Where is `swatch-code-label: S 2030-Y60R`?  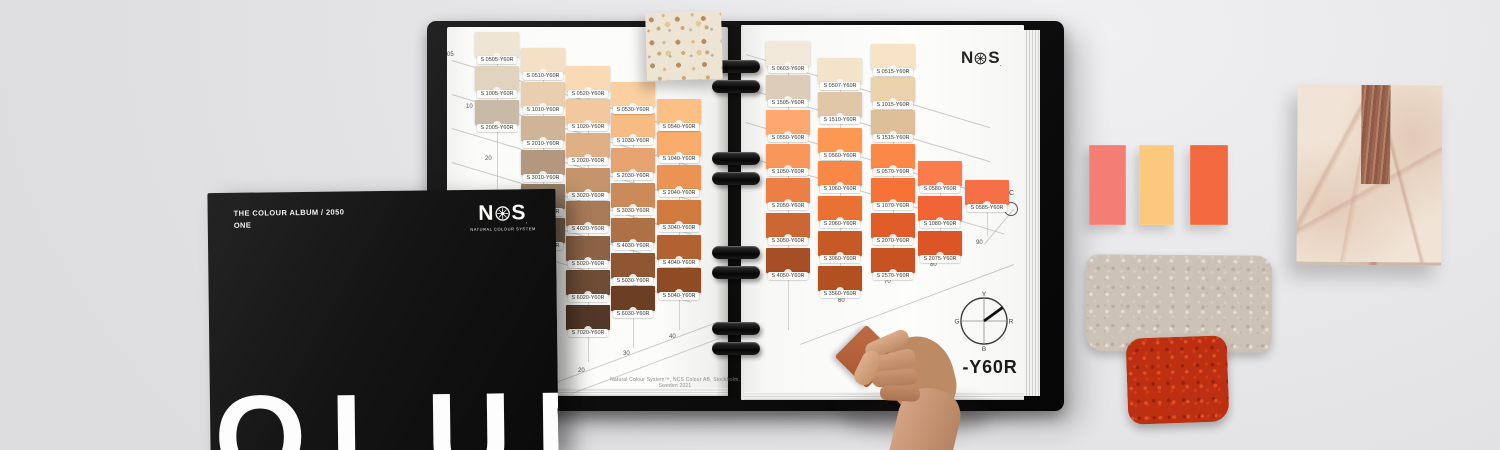 swatch-code-label: S 2030-Y60R is located at coordinates (633, 176).